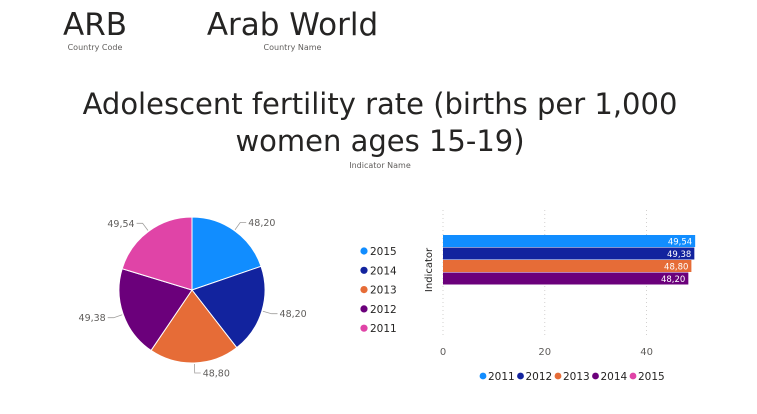 The image size is (757, 414). What do you see at coordinates (364, 328) in the screenshot?
I see `pie-legend-marker-2011` at bounding box center [364, 328].